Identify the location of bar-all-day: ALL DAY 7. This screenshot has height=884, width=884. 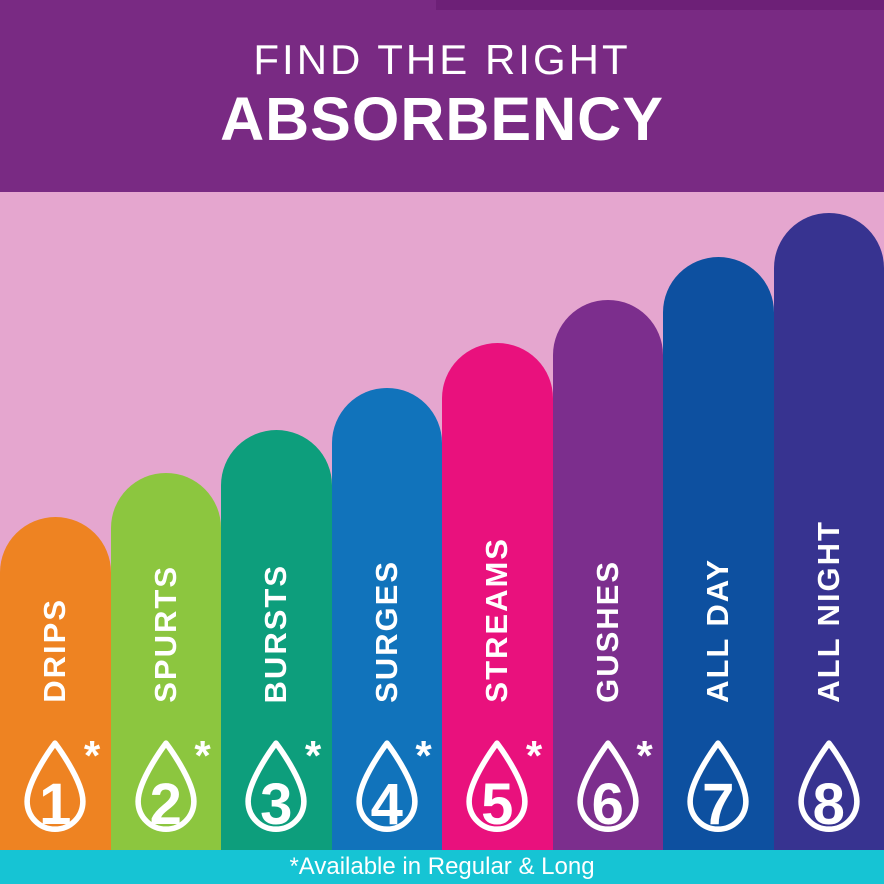
(718, 553).